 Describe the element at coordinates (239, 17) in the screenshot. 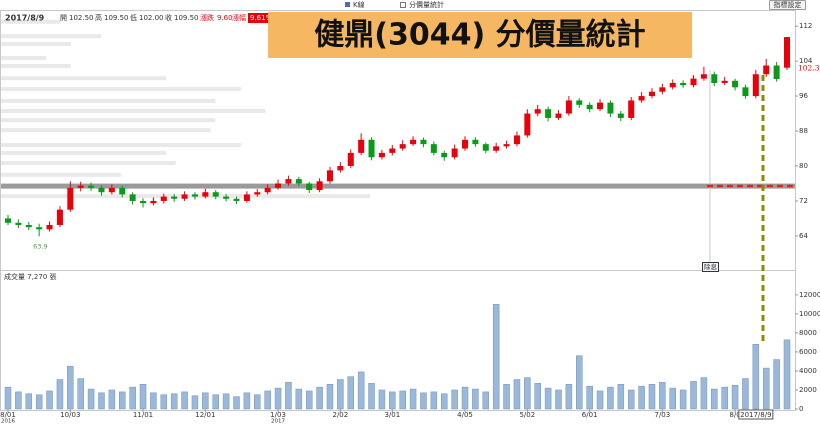

I see `quote-pct-name: 漲幅` at that location.